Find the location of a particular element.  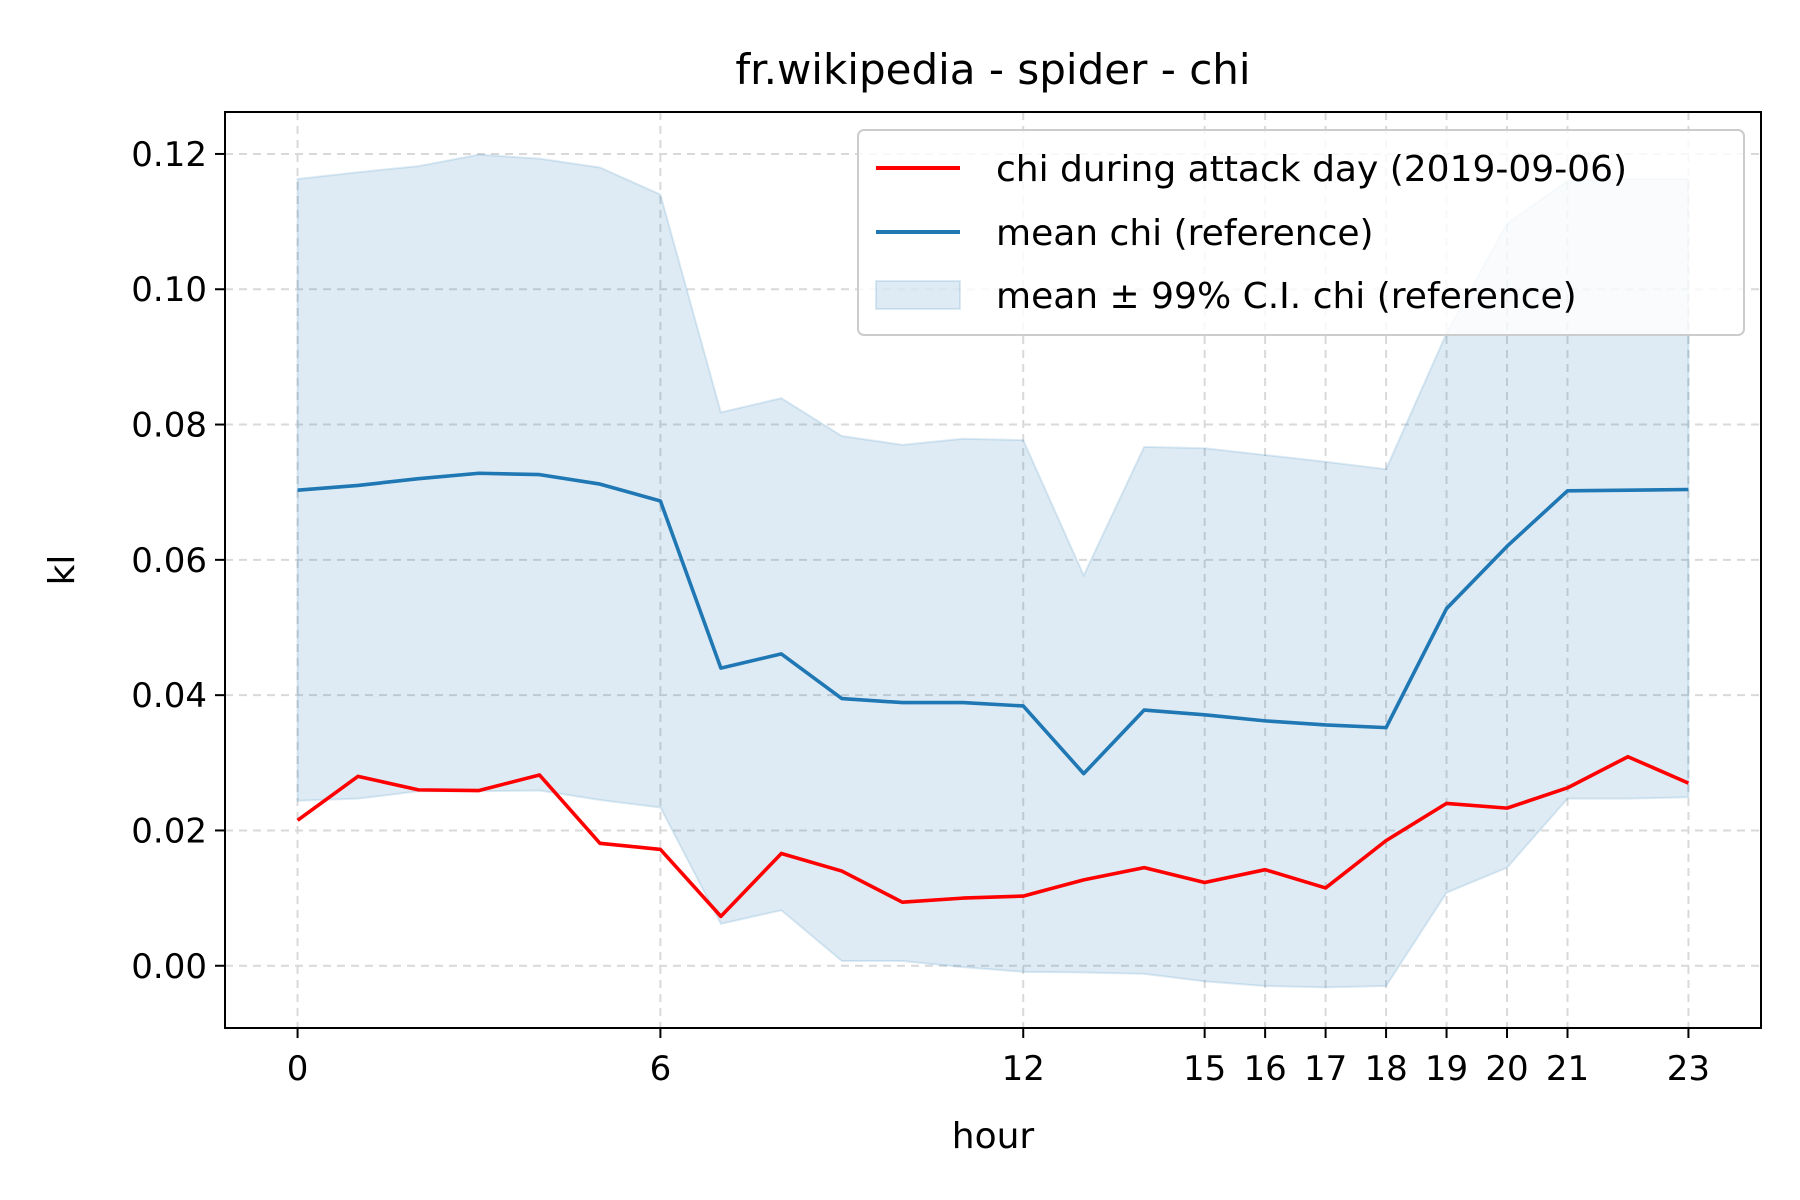

y-axis: 0.00 0.02 0.04 0.06 0.08 0.10 0.12 is located at coordinates (178, 561).